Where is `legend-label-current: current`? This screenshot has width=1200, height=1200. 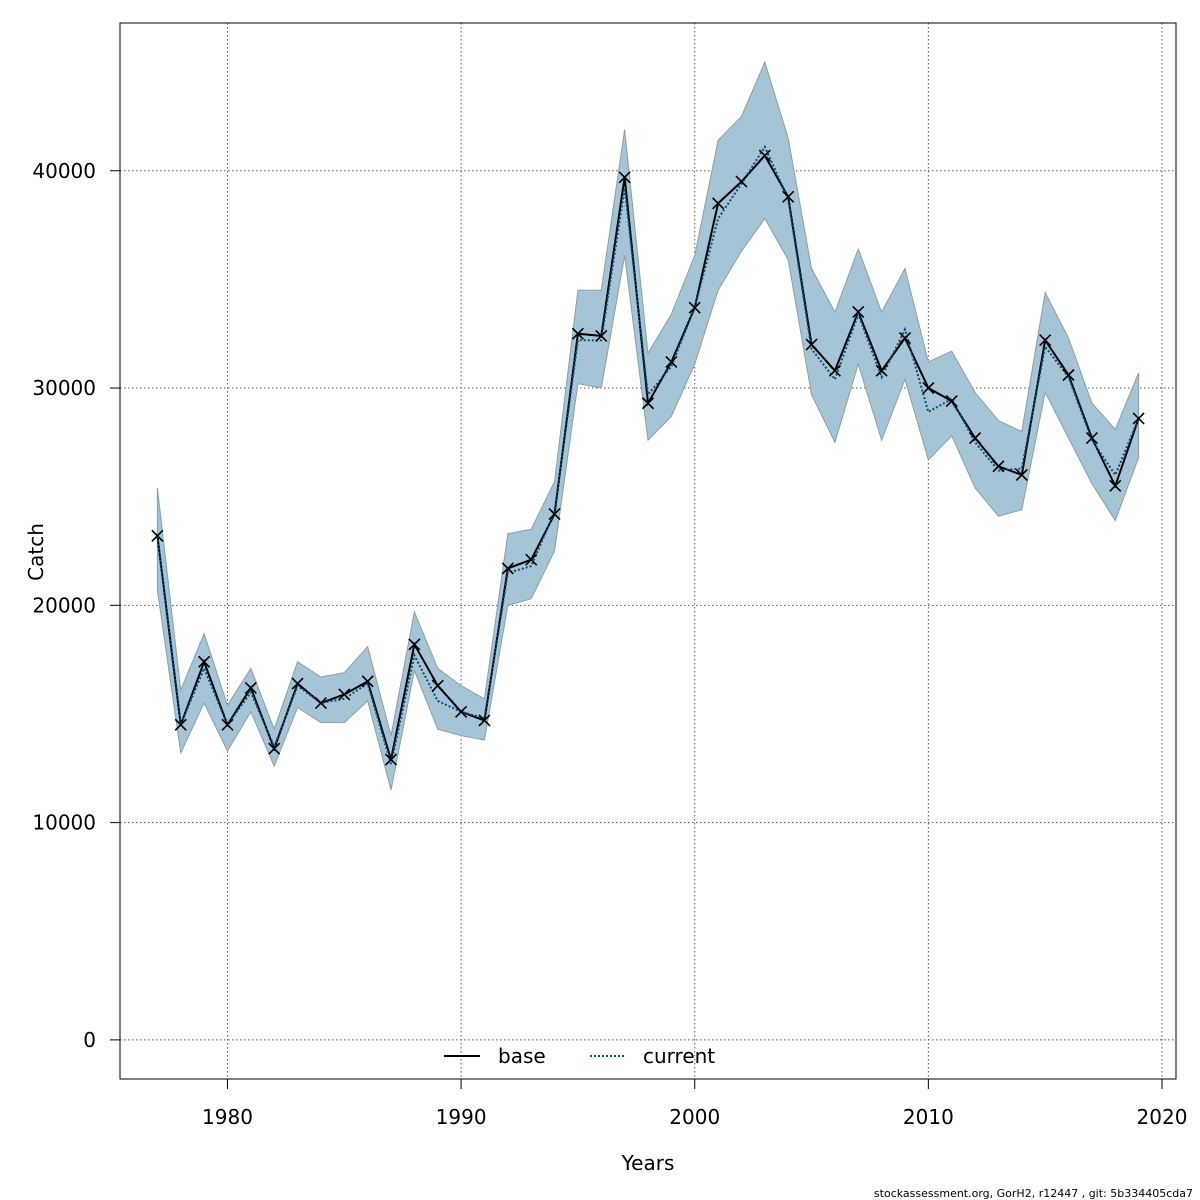 legend-label-current: current is located at coordinates (679, 1056).